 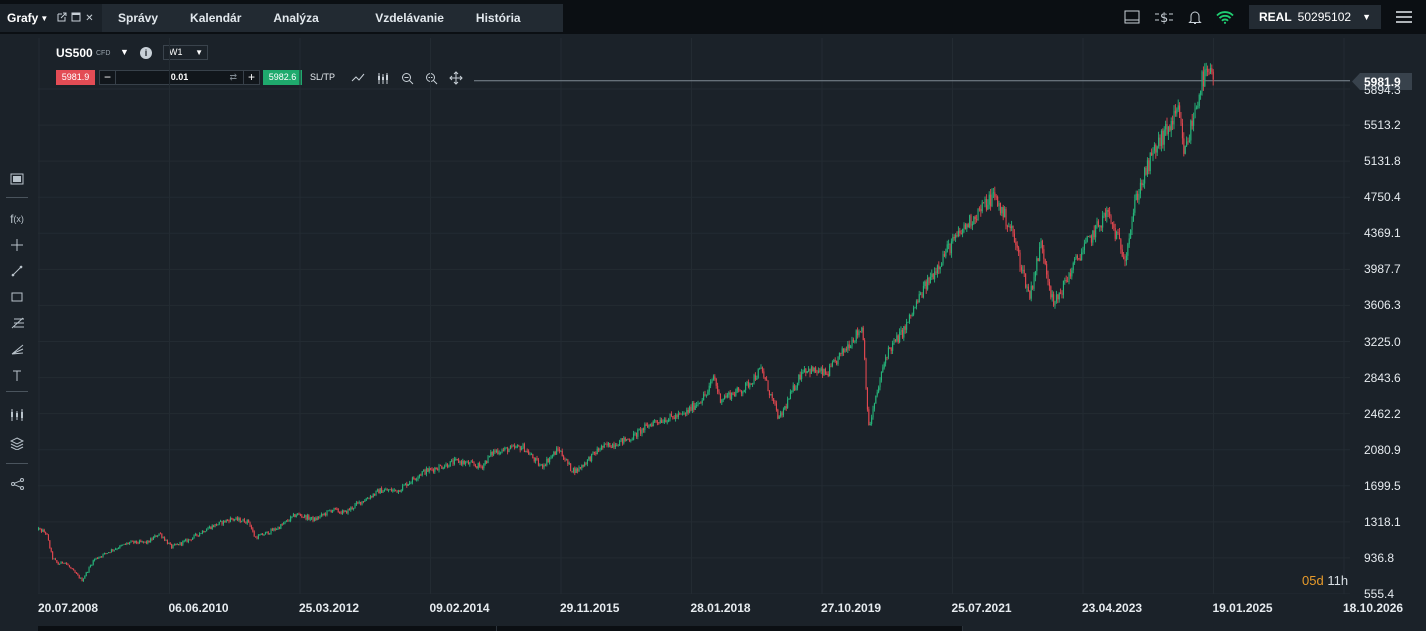 What do you see at coordinates (1195, 17) in the screenshot?
I see `bell-icon` at bounding box center [1195, 17].